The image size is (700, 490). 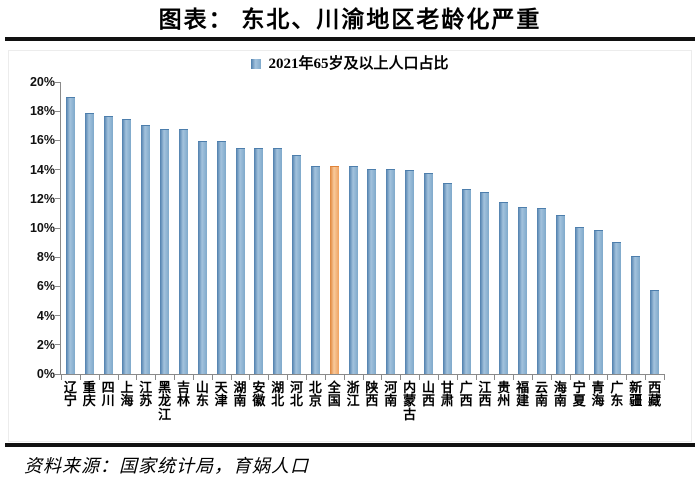 I want to click on y-axis-label: 12%, so click(x=42, y=198).